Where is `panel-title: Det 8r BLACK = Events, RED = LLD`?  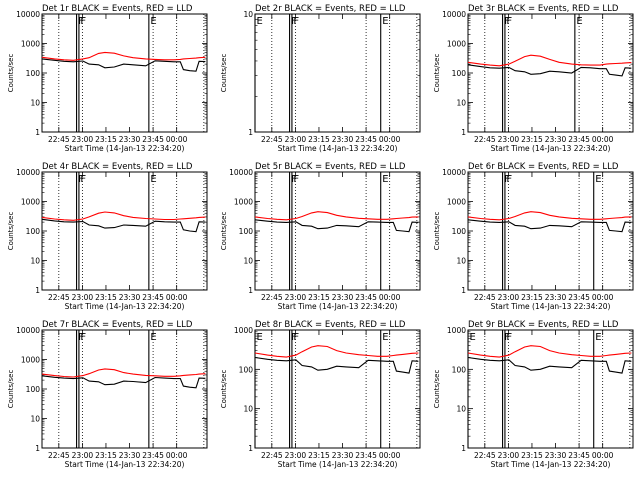 panel-title: Det 8r BLACK = Events, RED = LLD is located at coordinates (330, 325).